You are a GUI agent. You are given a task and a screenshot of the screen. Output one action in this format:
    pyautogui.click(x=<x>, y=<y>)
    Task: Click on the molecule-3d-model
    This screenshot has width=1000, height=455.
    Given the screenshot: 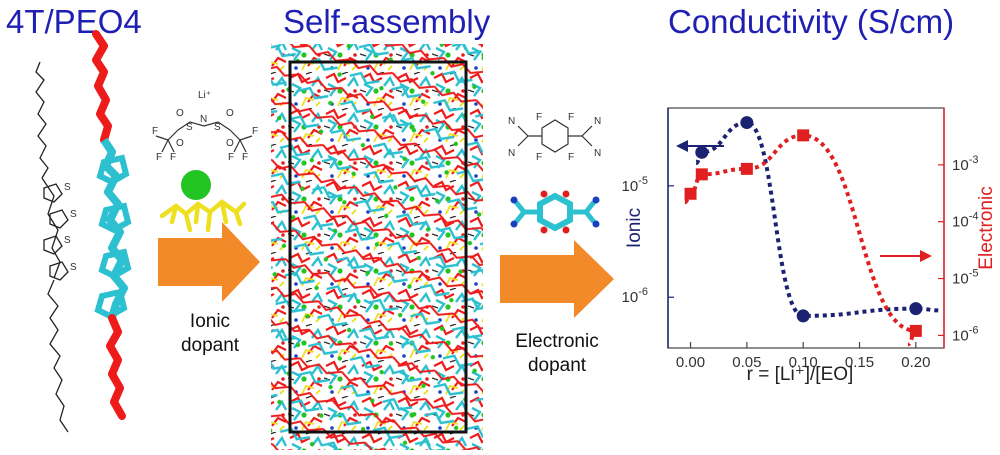 What is the action you would take?
    pyautogui.click(x=112, y=225)
    